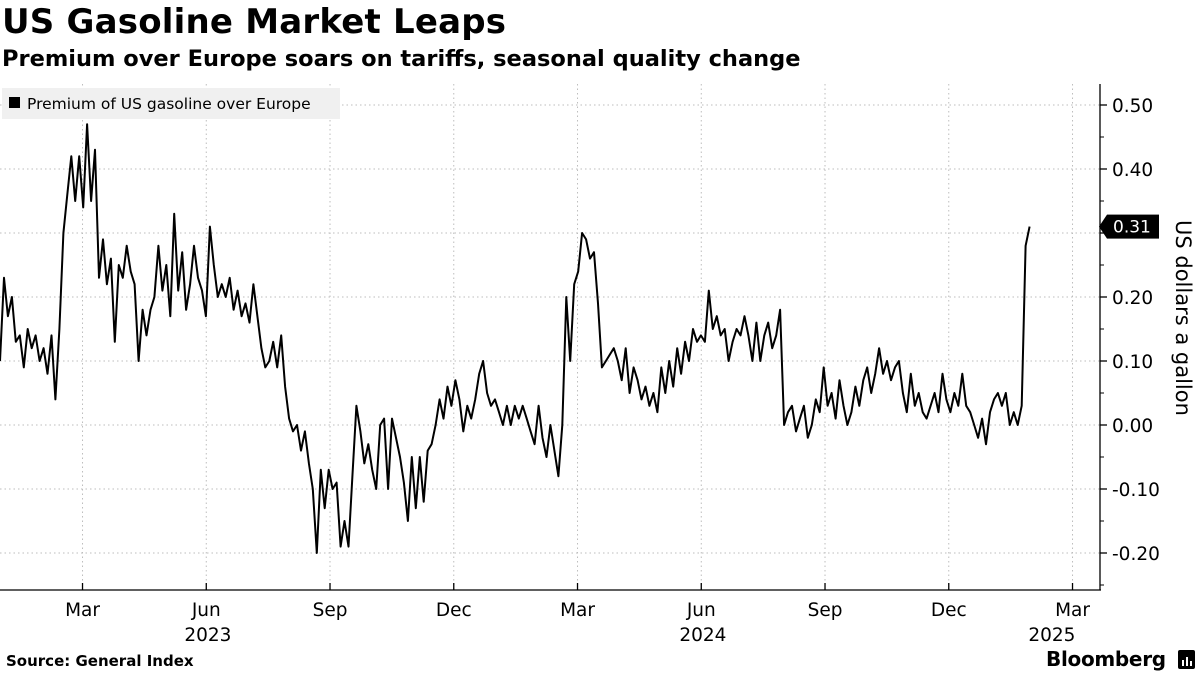  What do you see at coordinates (1132, 170) in the screenshot?
I see `y-tick-label: 0.40` at bounding box center [1132, 170].